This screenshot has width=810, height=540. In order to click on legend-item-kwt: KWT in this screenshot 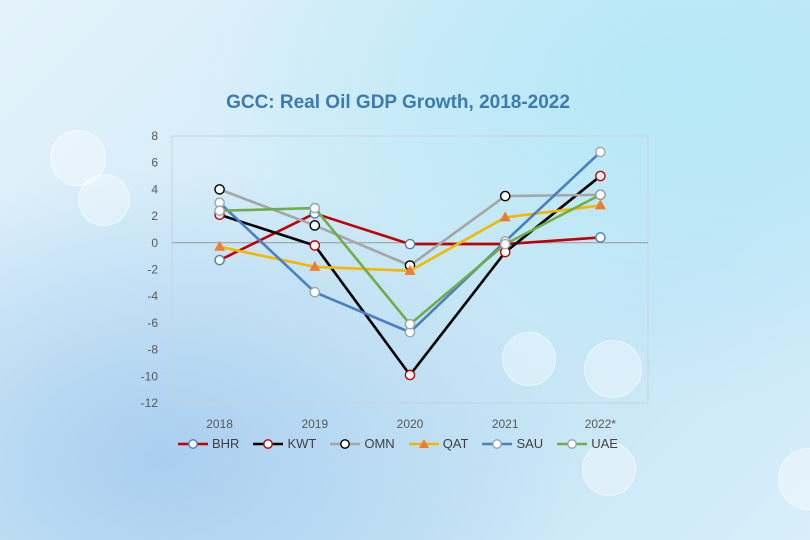, I will do `click(284, 443)`.